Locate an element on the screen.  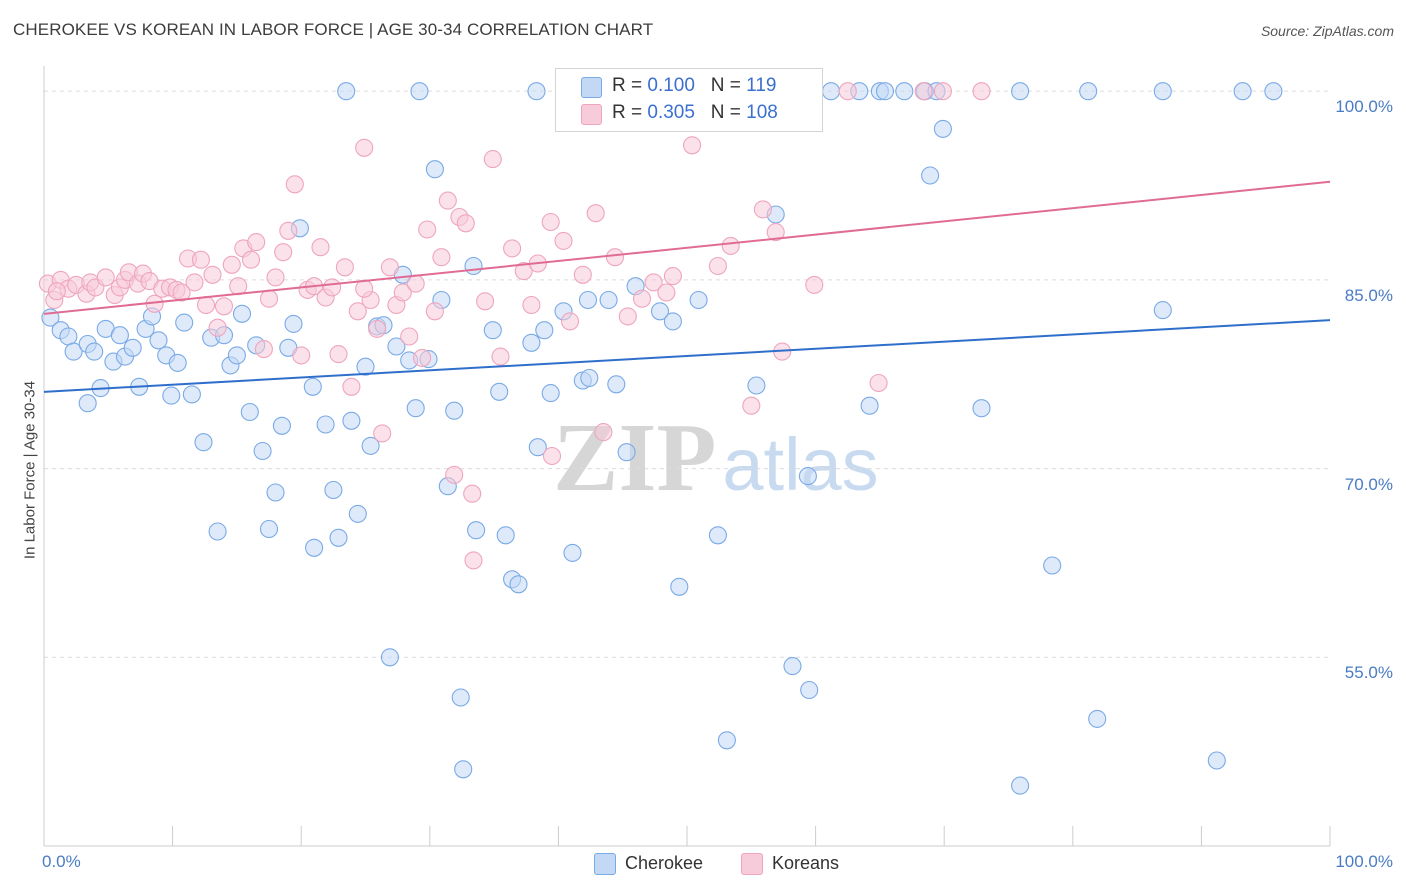
x-tick-label: 0.0% is located at coordinates (61, 861).